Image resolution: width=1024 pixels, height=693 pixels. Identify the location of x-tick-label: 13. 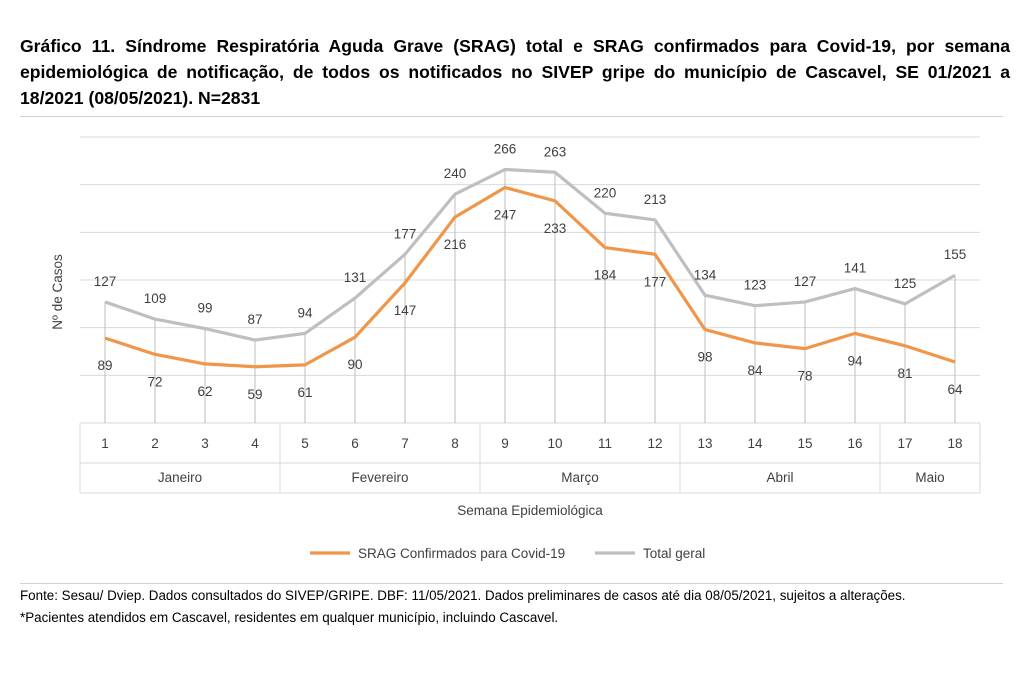
(704, 443).